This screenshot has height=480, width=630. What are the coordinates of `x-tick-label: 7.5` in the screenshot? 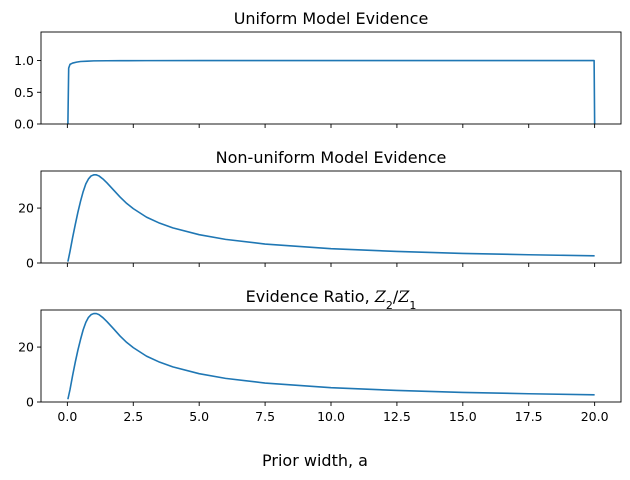 It's located at (265, 416).